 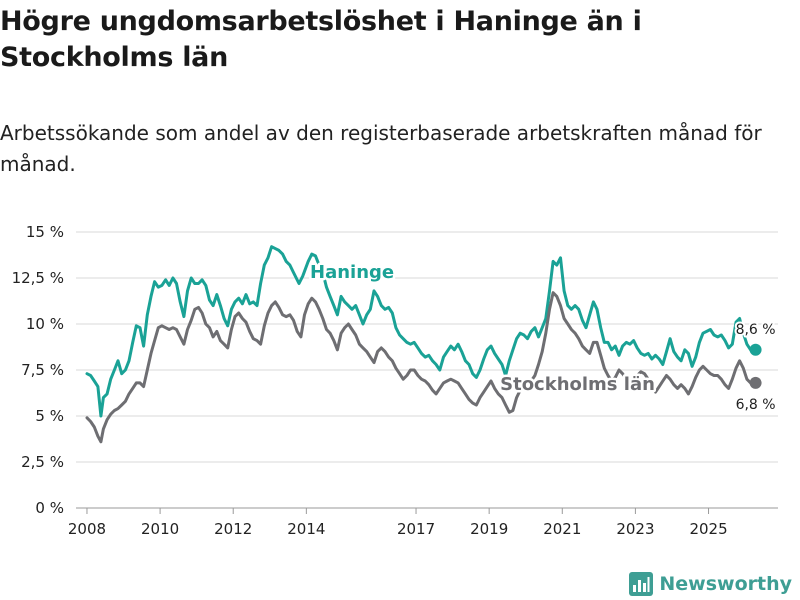 I want to click on x-tick-label: 2012, so click(x=233, y=529).